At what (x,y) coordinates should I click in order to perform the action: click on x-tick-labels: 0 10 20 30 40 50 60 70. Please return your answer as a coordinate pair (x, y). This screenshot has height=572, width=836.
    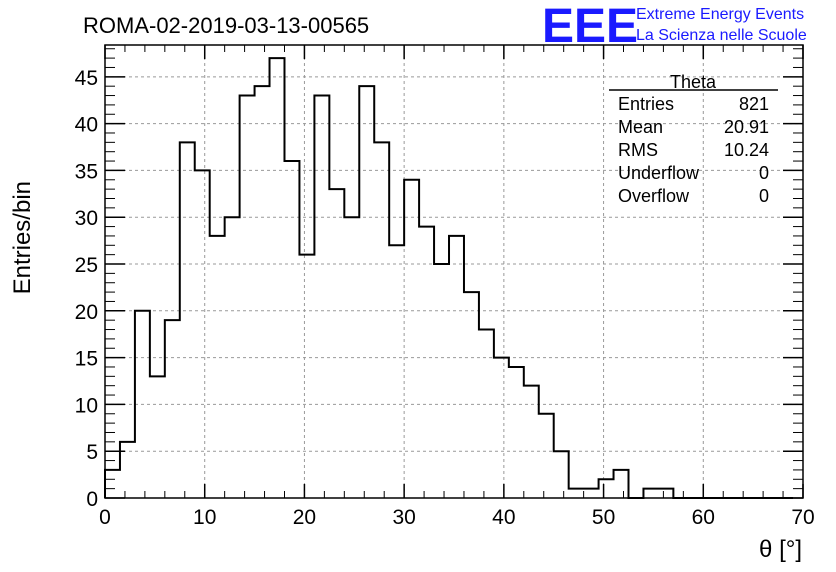
    Looking at the image, I should click on (457, 517).